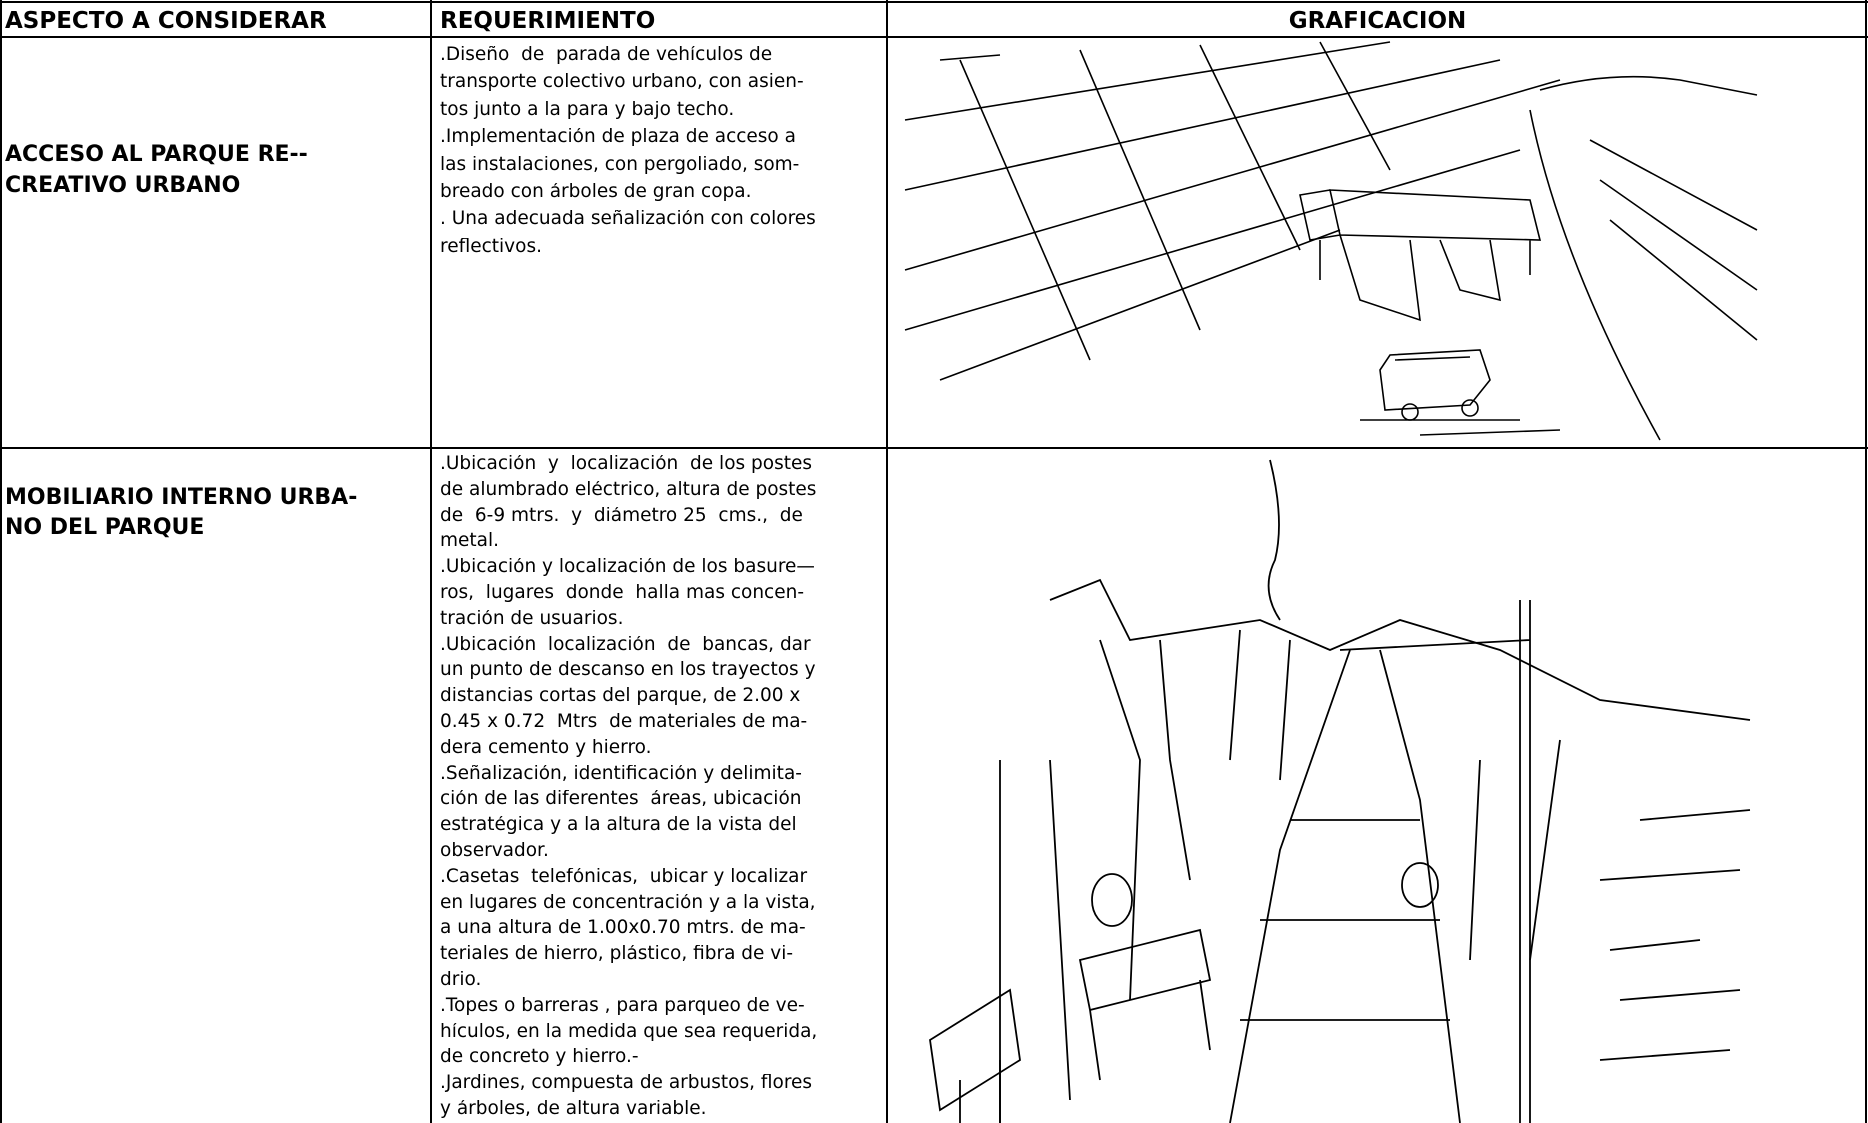 The width and height of the screenshot is (1868, 1123). Describe the element at coordinates (587, 110) in the screenshot. I see `requirement-line: tos junto a la para y bajo techo.` at that location.